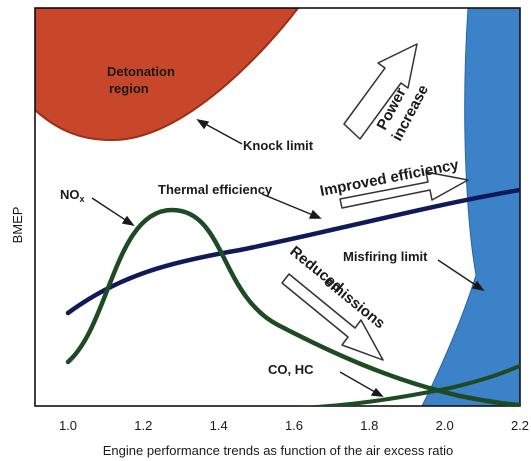 The height and width of the screenshot is (461, 531). I want to click on thermal-efficiency-label: Thermal efficiency, so click(215, 189).